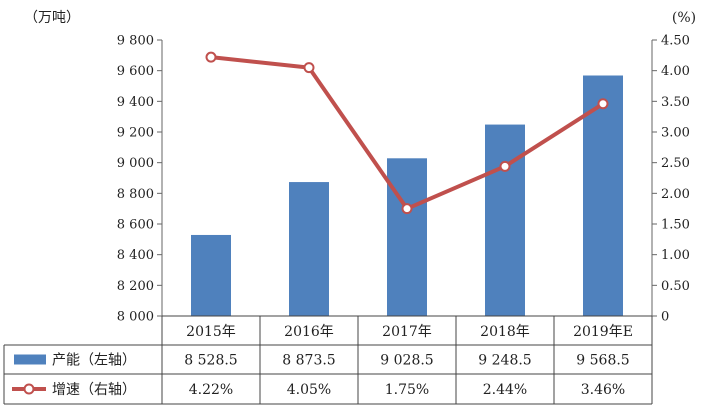  Describe the element at coordinates (675, 102) in the screenshot. I see `right-tick-label: 3.50` at that location.